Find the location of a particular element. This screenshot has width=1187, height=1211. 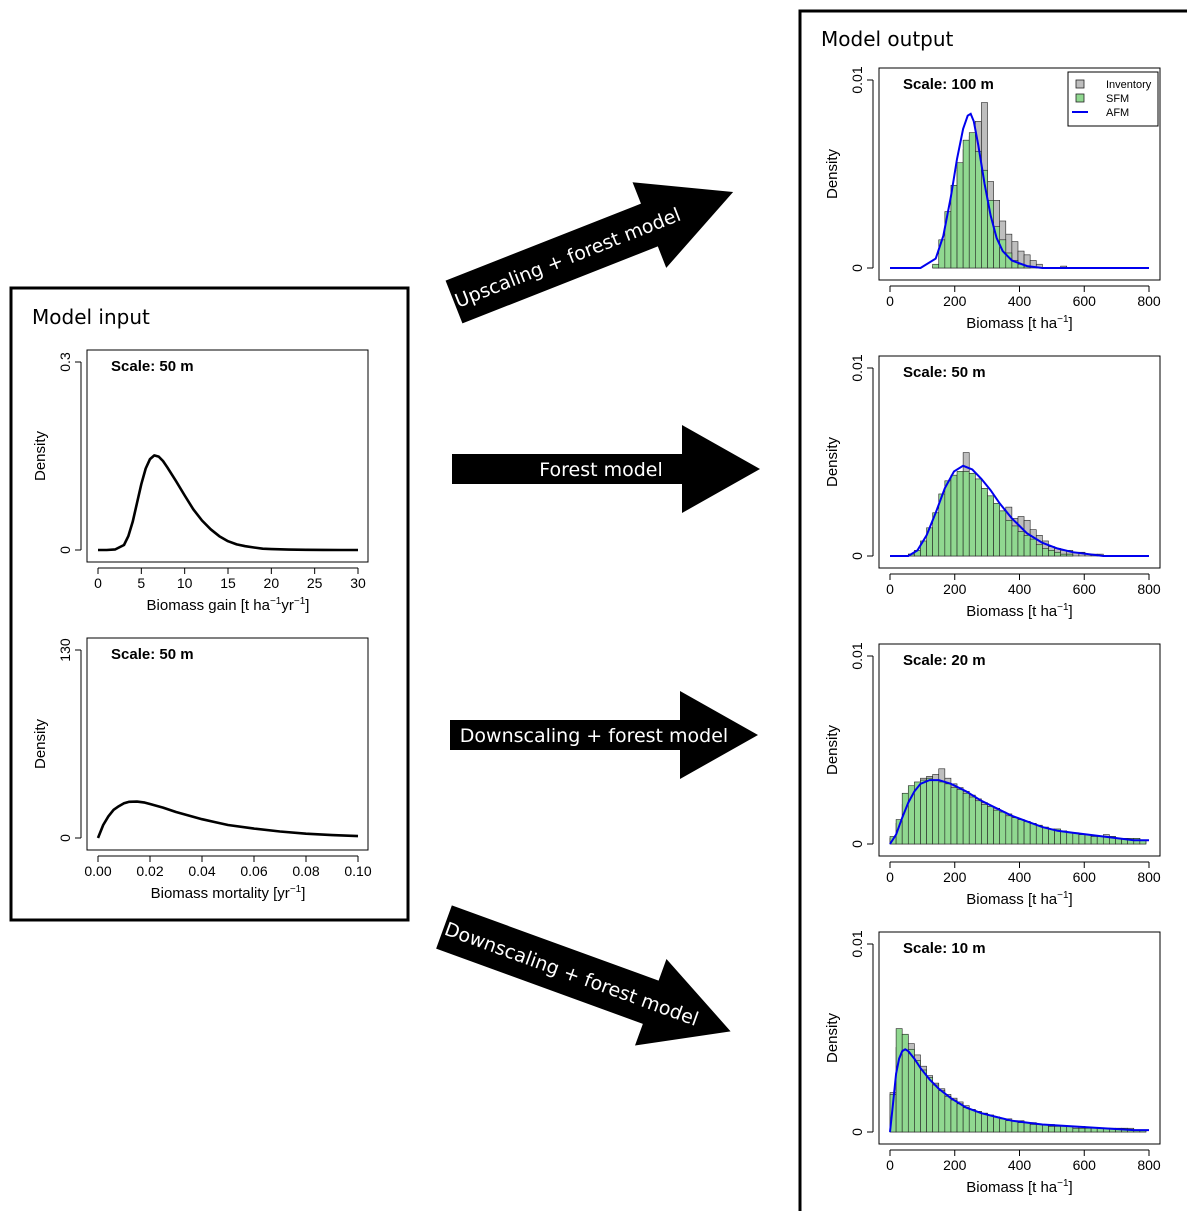

arrow-forest-model-label: Forest model is located at coordinates (601, 470).